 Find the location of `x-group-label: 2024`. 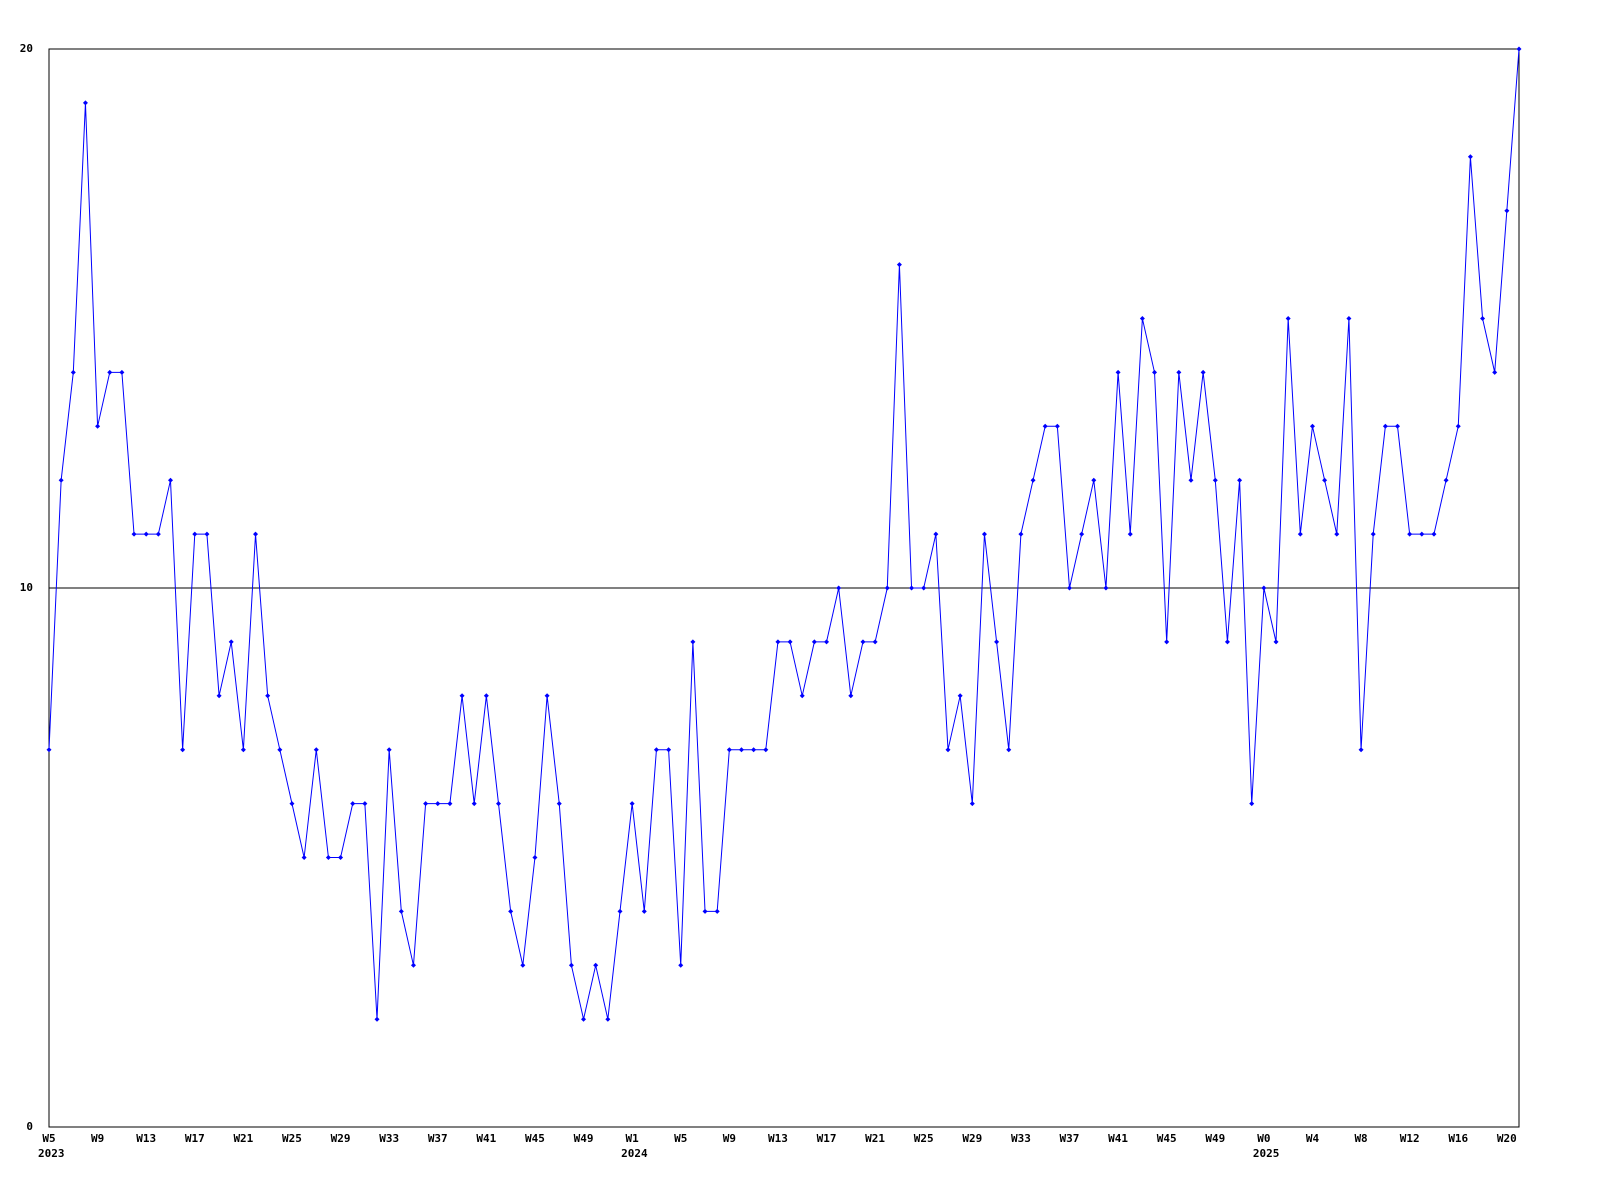

x-group-label: 2024 is located at coordinates (634, 1153).